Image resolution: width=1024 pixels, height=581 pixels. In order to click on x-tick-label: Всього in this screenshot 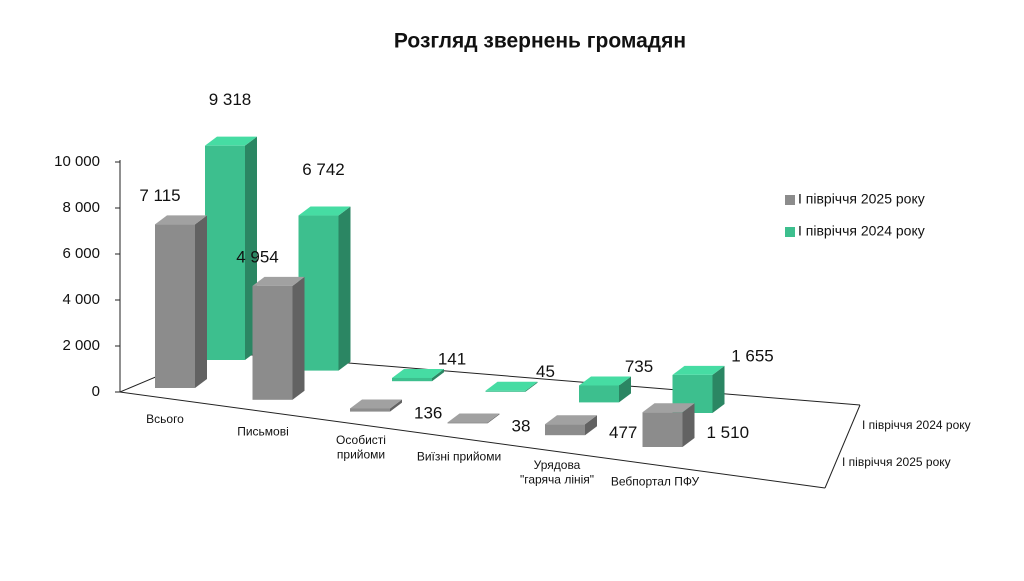, I will do `click(165, 419)`.